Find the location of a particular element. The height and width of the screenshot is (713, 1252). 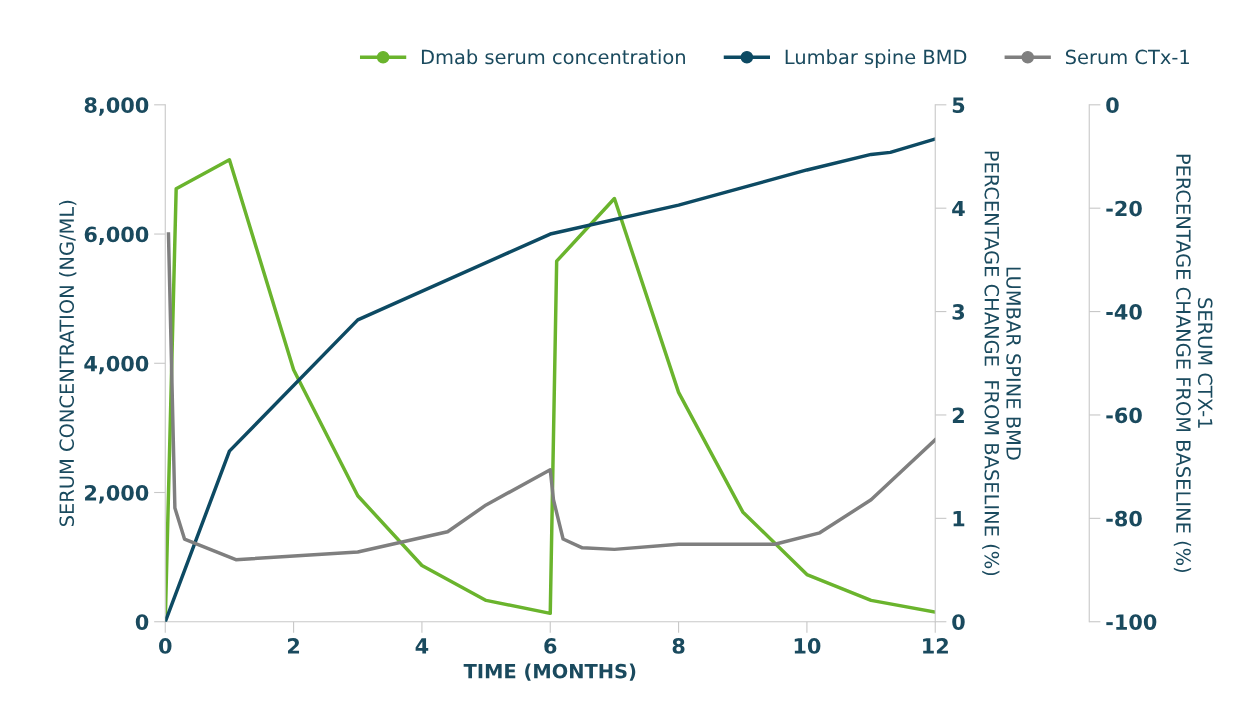

y3-tick-label: -100 is located at coordinates (1131, 622).